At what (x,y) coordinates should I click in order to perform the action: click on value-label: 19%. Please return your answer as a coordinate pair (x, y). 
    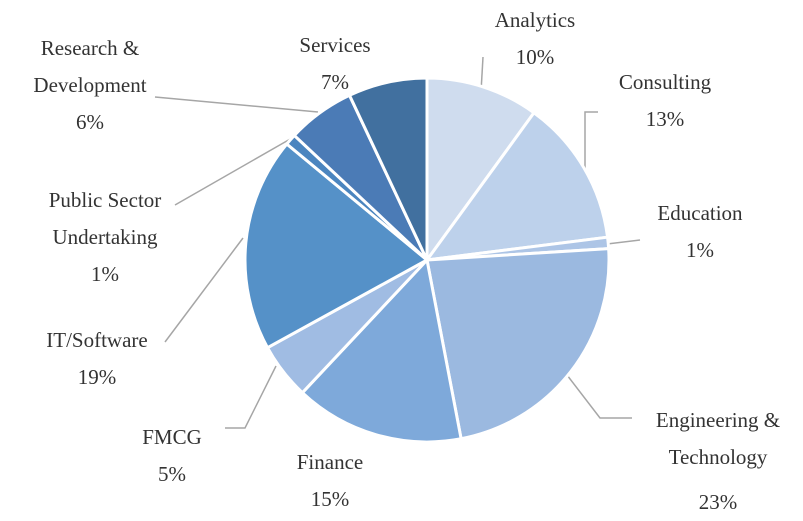
    Looking at the image, I should click on (97, 377).